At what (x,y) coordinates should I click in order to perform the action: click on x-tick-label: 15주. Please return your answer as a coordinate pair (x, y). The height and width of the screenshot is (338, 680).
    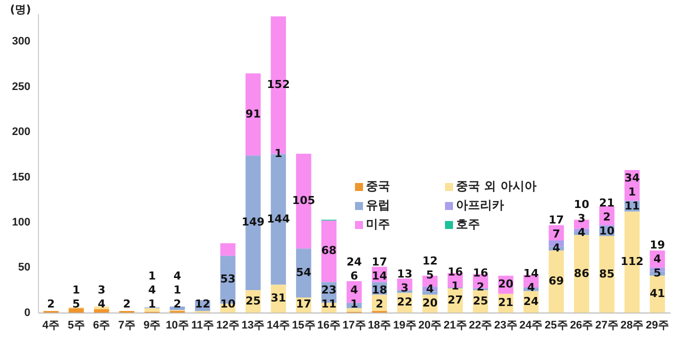
    Looking at the image, I should click on (304, 325).